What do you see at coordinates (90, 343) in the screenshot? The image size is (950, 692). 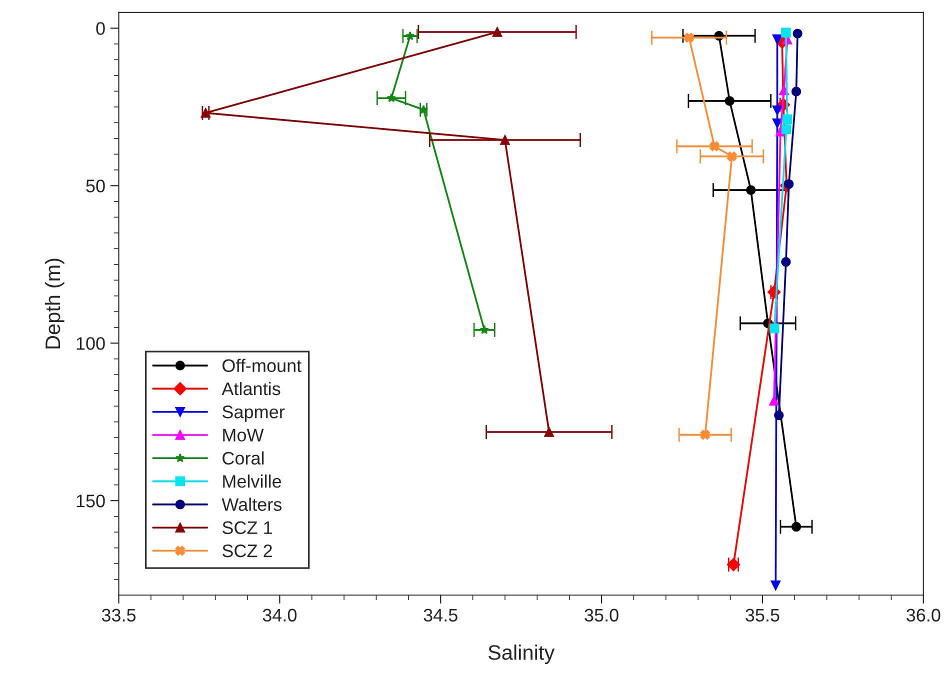 I see `y-tick-label: 100` at bounding box center [90, 343].